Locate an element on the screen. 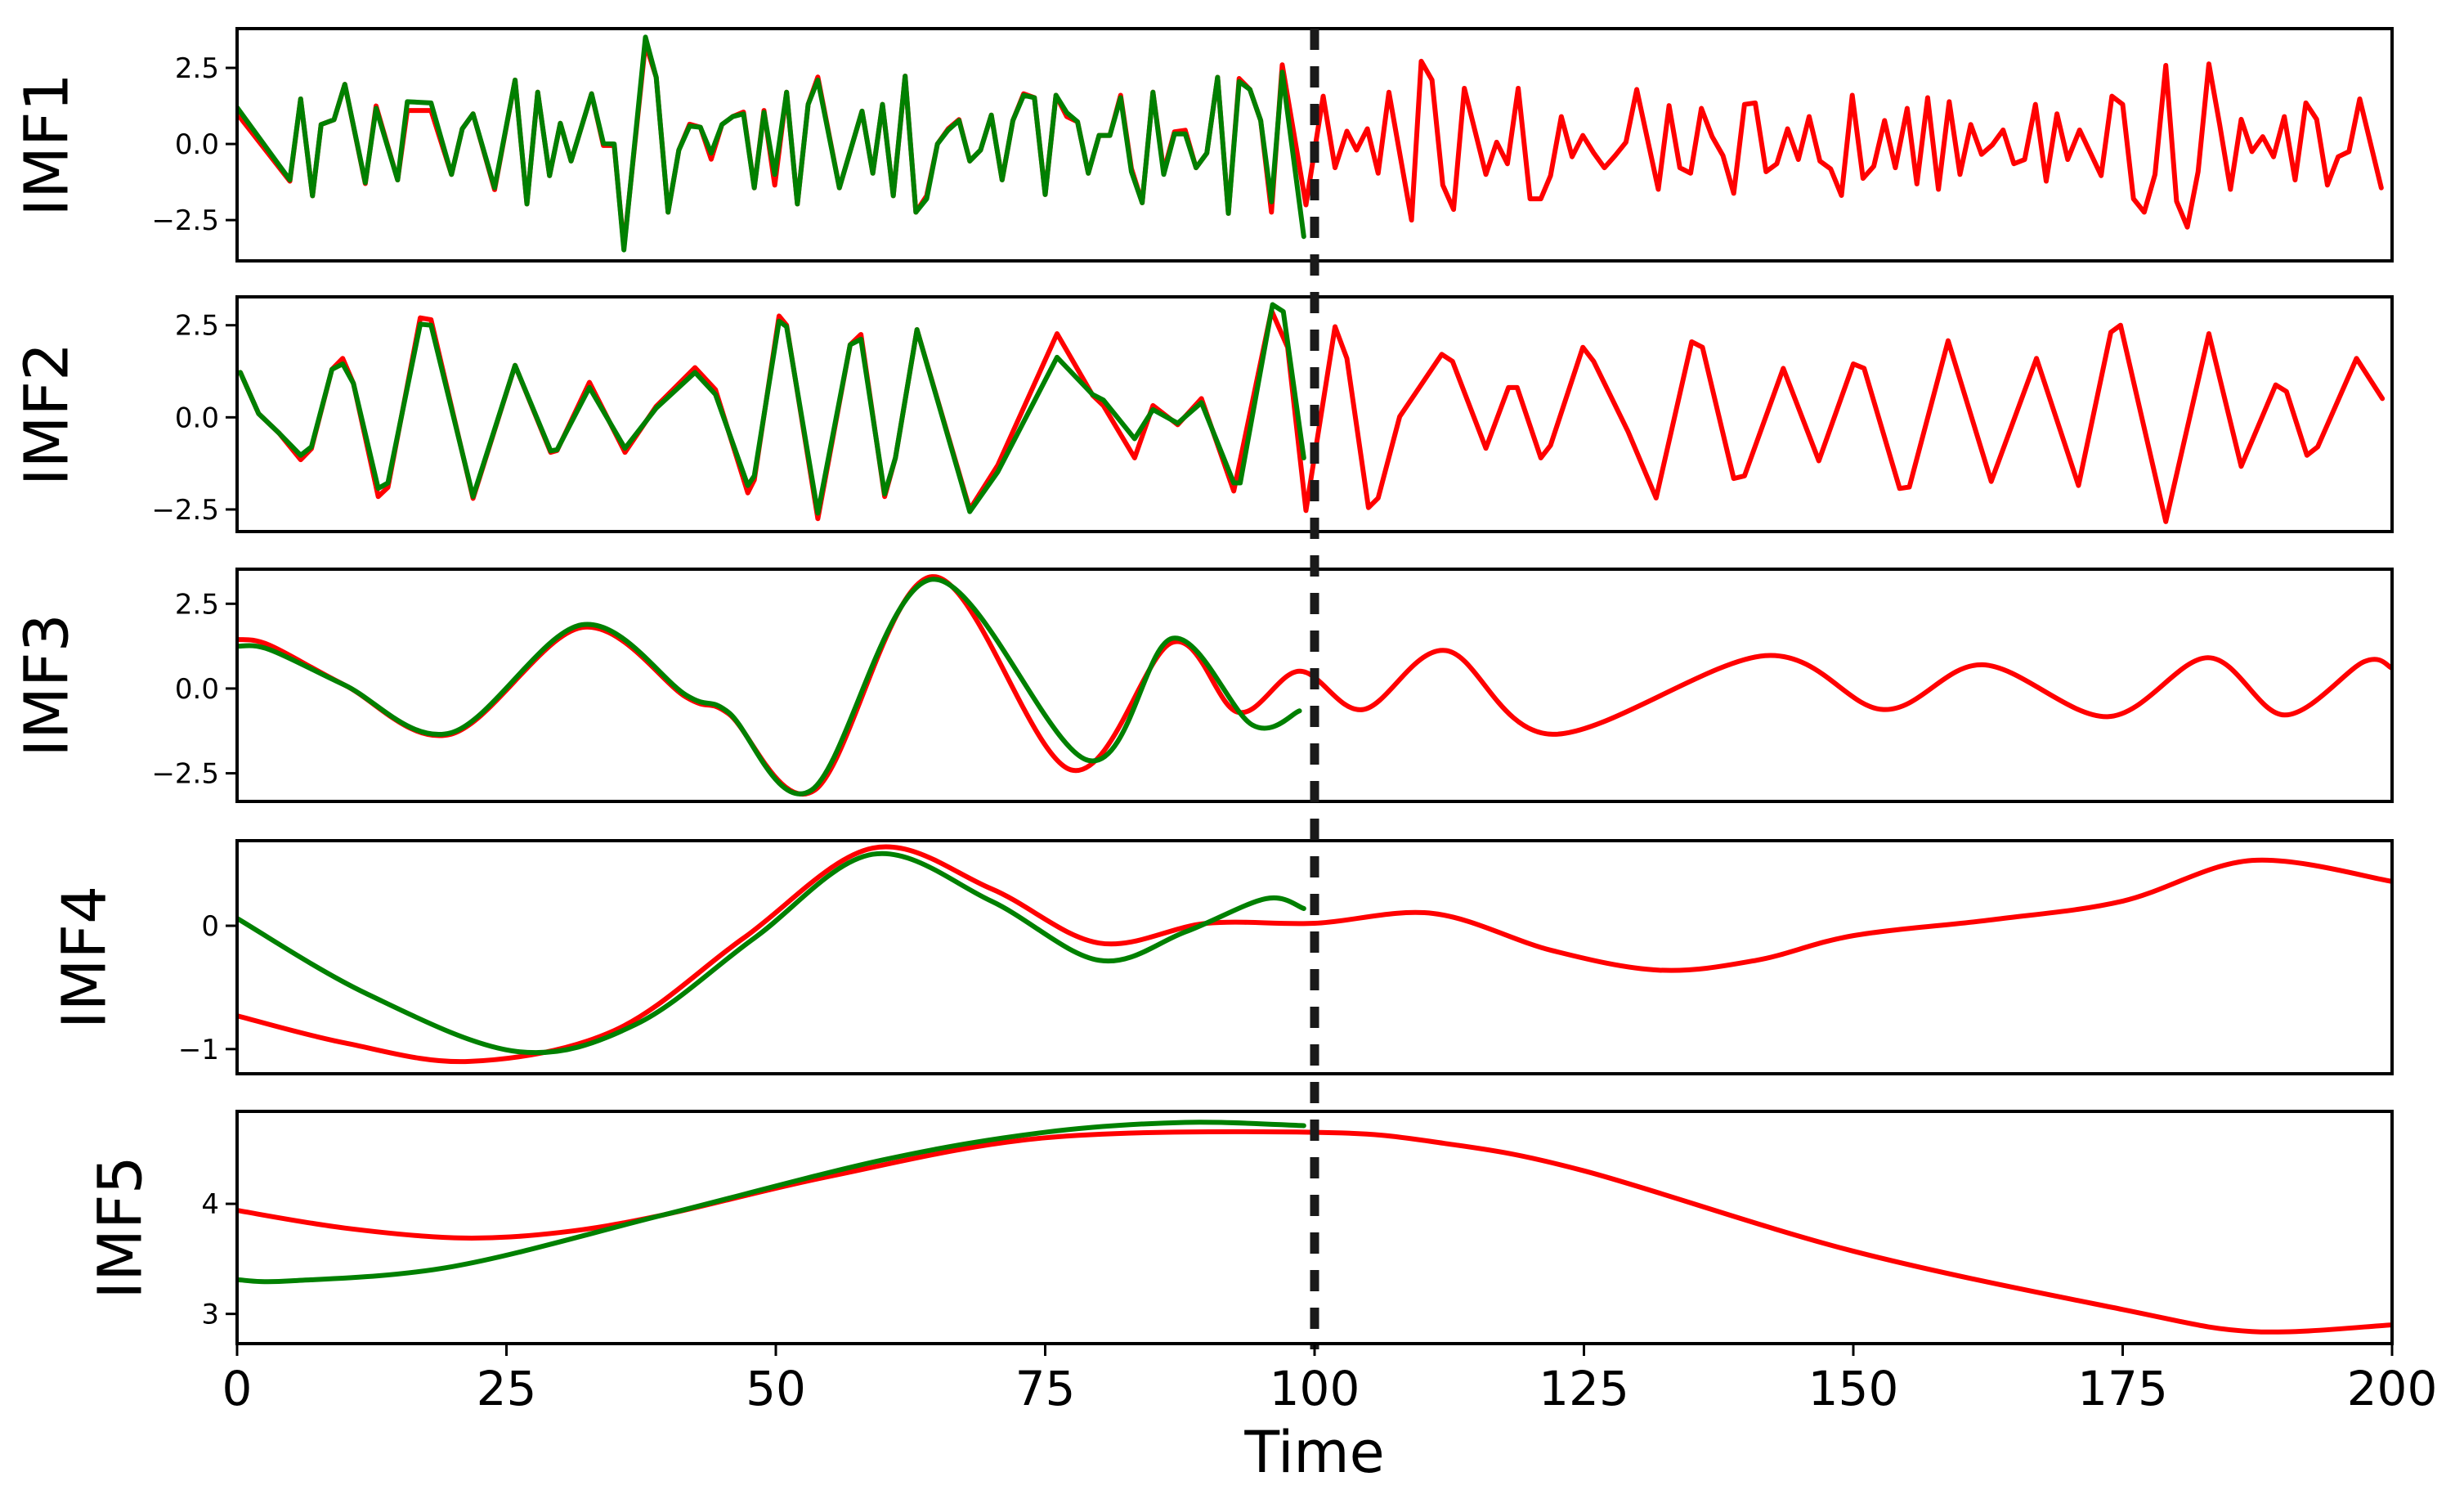  y-tick-label: 0 is located at coordinates (210, 927).